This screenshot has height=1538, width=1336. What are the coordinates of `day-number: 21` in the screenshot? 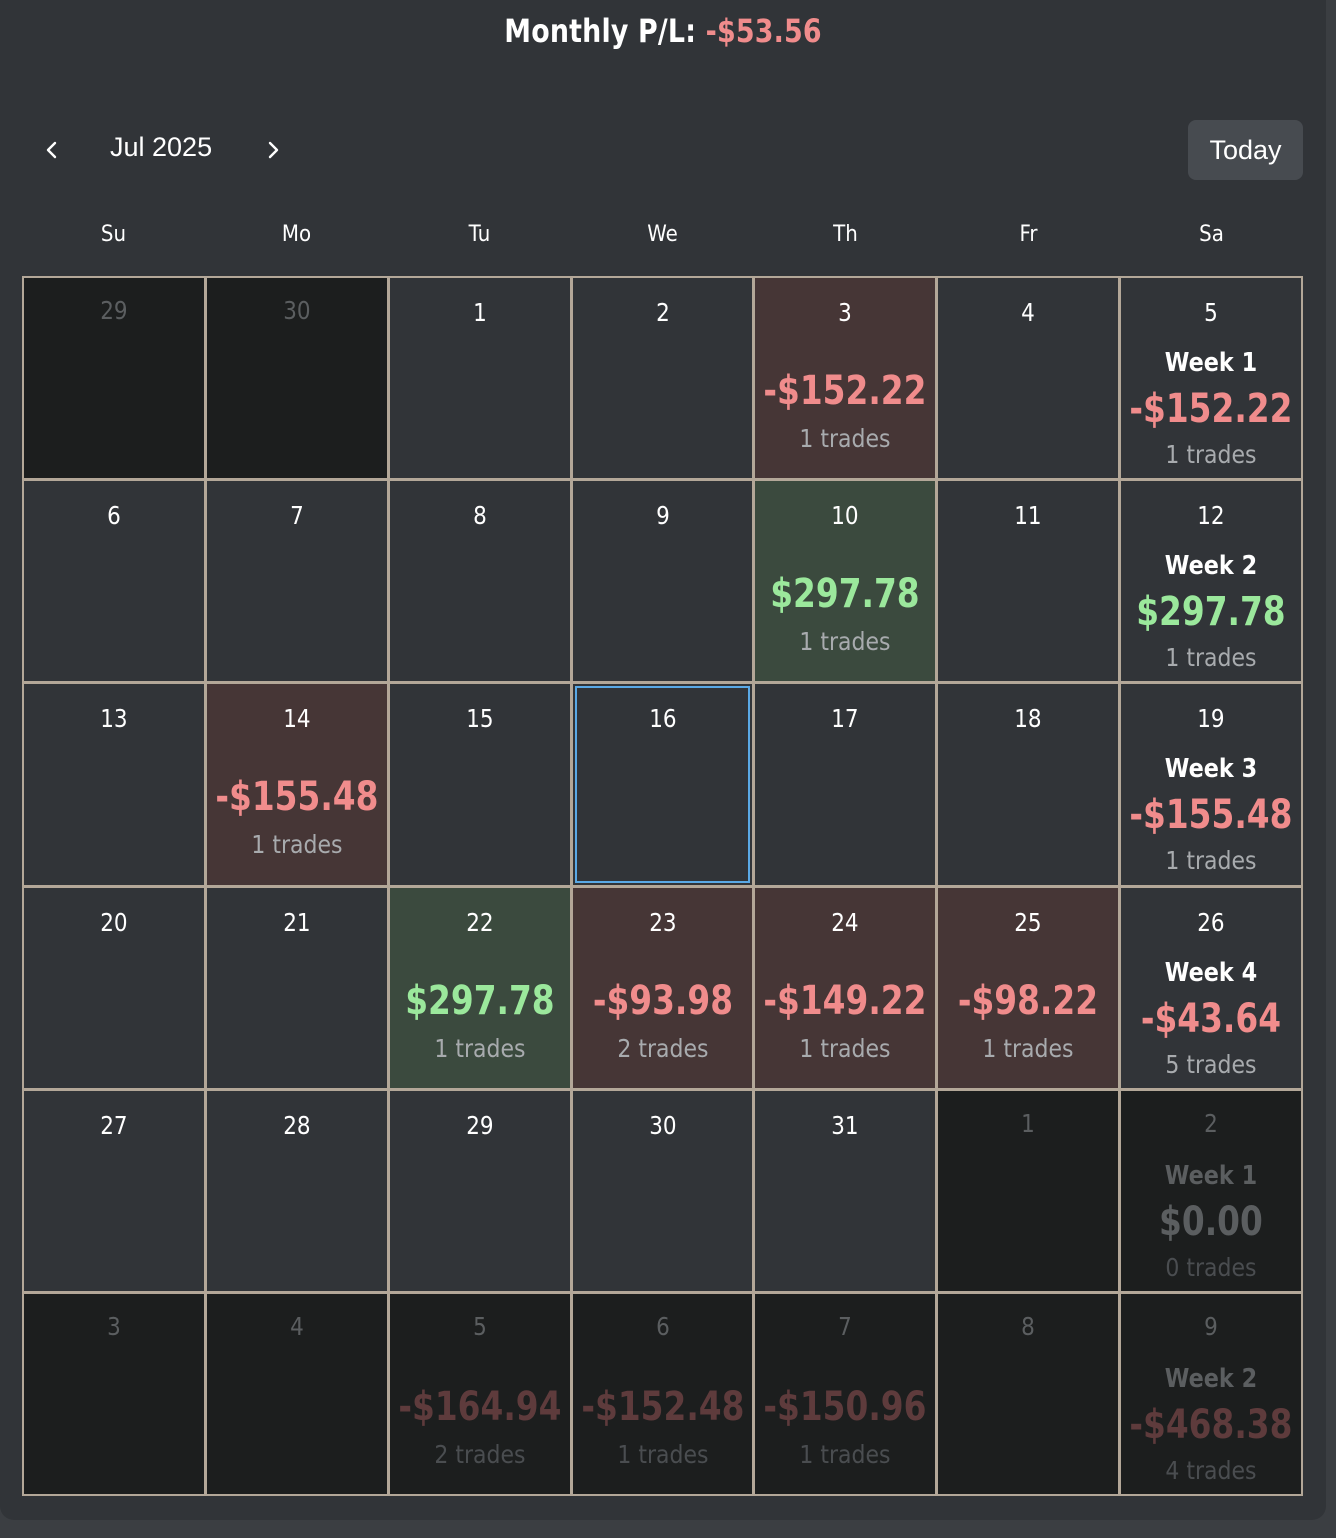 It's located at (297, 922).